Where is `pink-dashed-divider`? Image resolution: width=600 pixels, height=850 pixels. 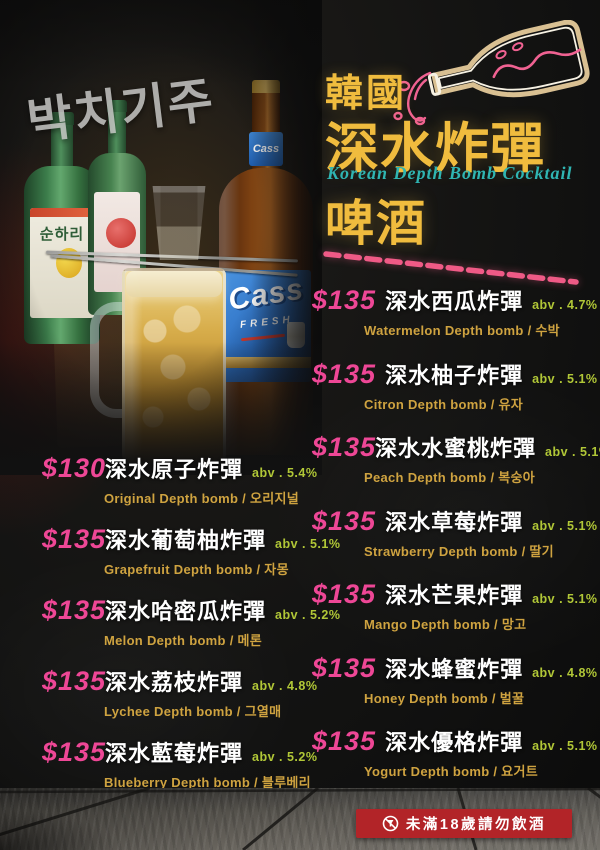 pink-dashed-divider is located at coordinates (451, 268).